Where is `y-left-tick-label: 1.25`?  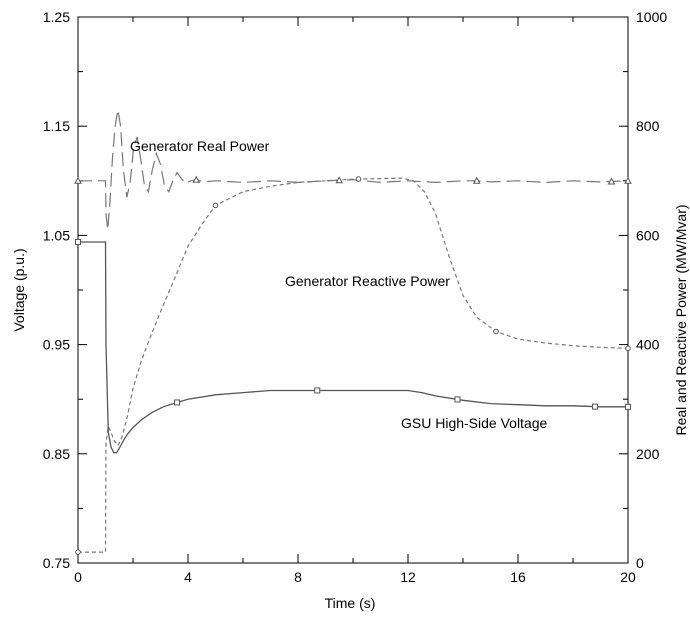 y-left-tick-label: 1.25 is located at coordinates (56, 17).